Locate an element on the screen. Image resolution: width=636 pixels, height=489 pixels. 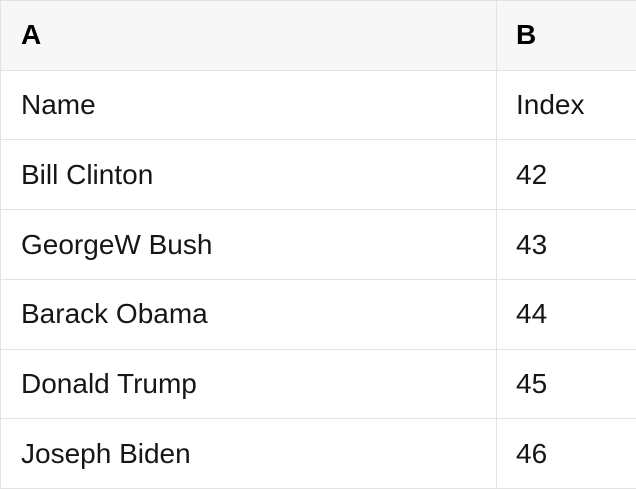
column-header-row: A B is located at coordinates (318, 36).